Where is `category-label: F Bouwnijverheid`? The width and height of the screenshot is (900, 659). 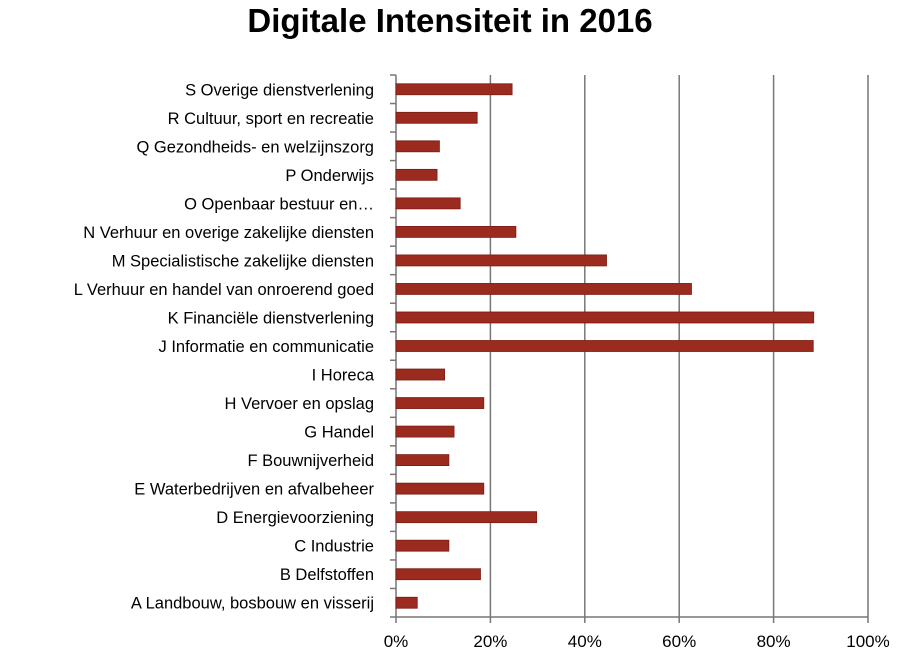
category-label: F Bouwnijverheid is located at coordinates (310, 461).